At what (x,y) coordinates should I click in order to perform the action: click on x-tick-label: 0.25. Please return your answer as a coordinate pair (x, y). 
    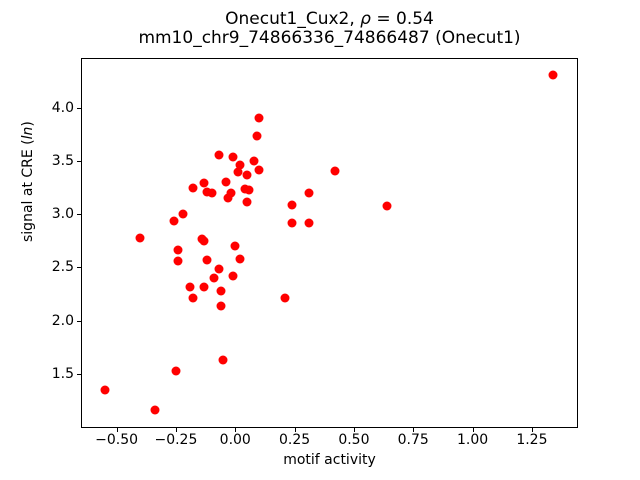
    Looking at the image, I should click on (294, 440).